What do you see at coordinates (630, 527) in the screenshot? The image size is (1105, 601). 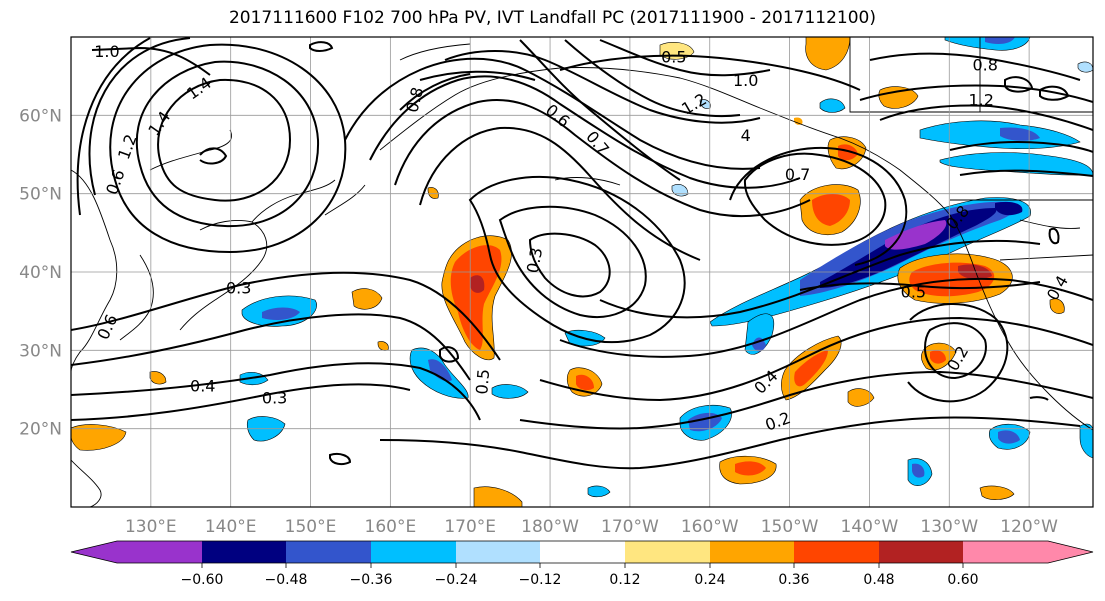 I see `lon-tick-label: 170°W` at bounding box center [630, 527].